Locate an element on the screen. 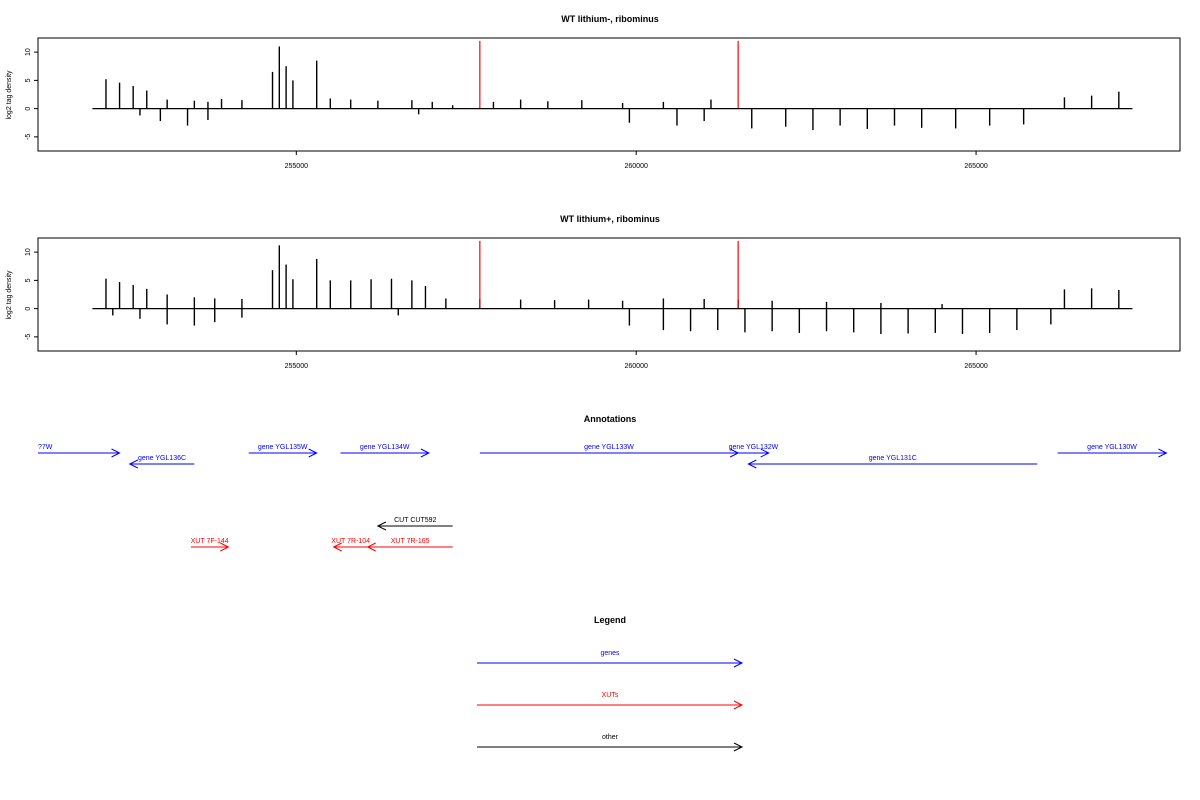 The height and width of the screenshot is (800, 1200). annotation-label: gene YGL135W is located at coordinates (283, 447).